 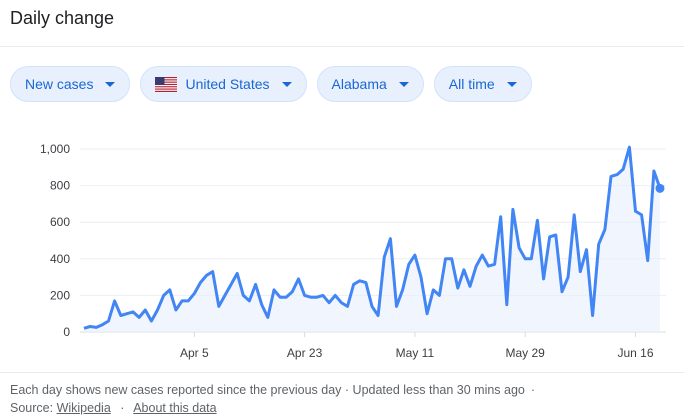 What do you see at coordinates (359, 84) in the screenshot?
I see `region-label: Alabama` at bounding box center [359, 84].